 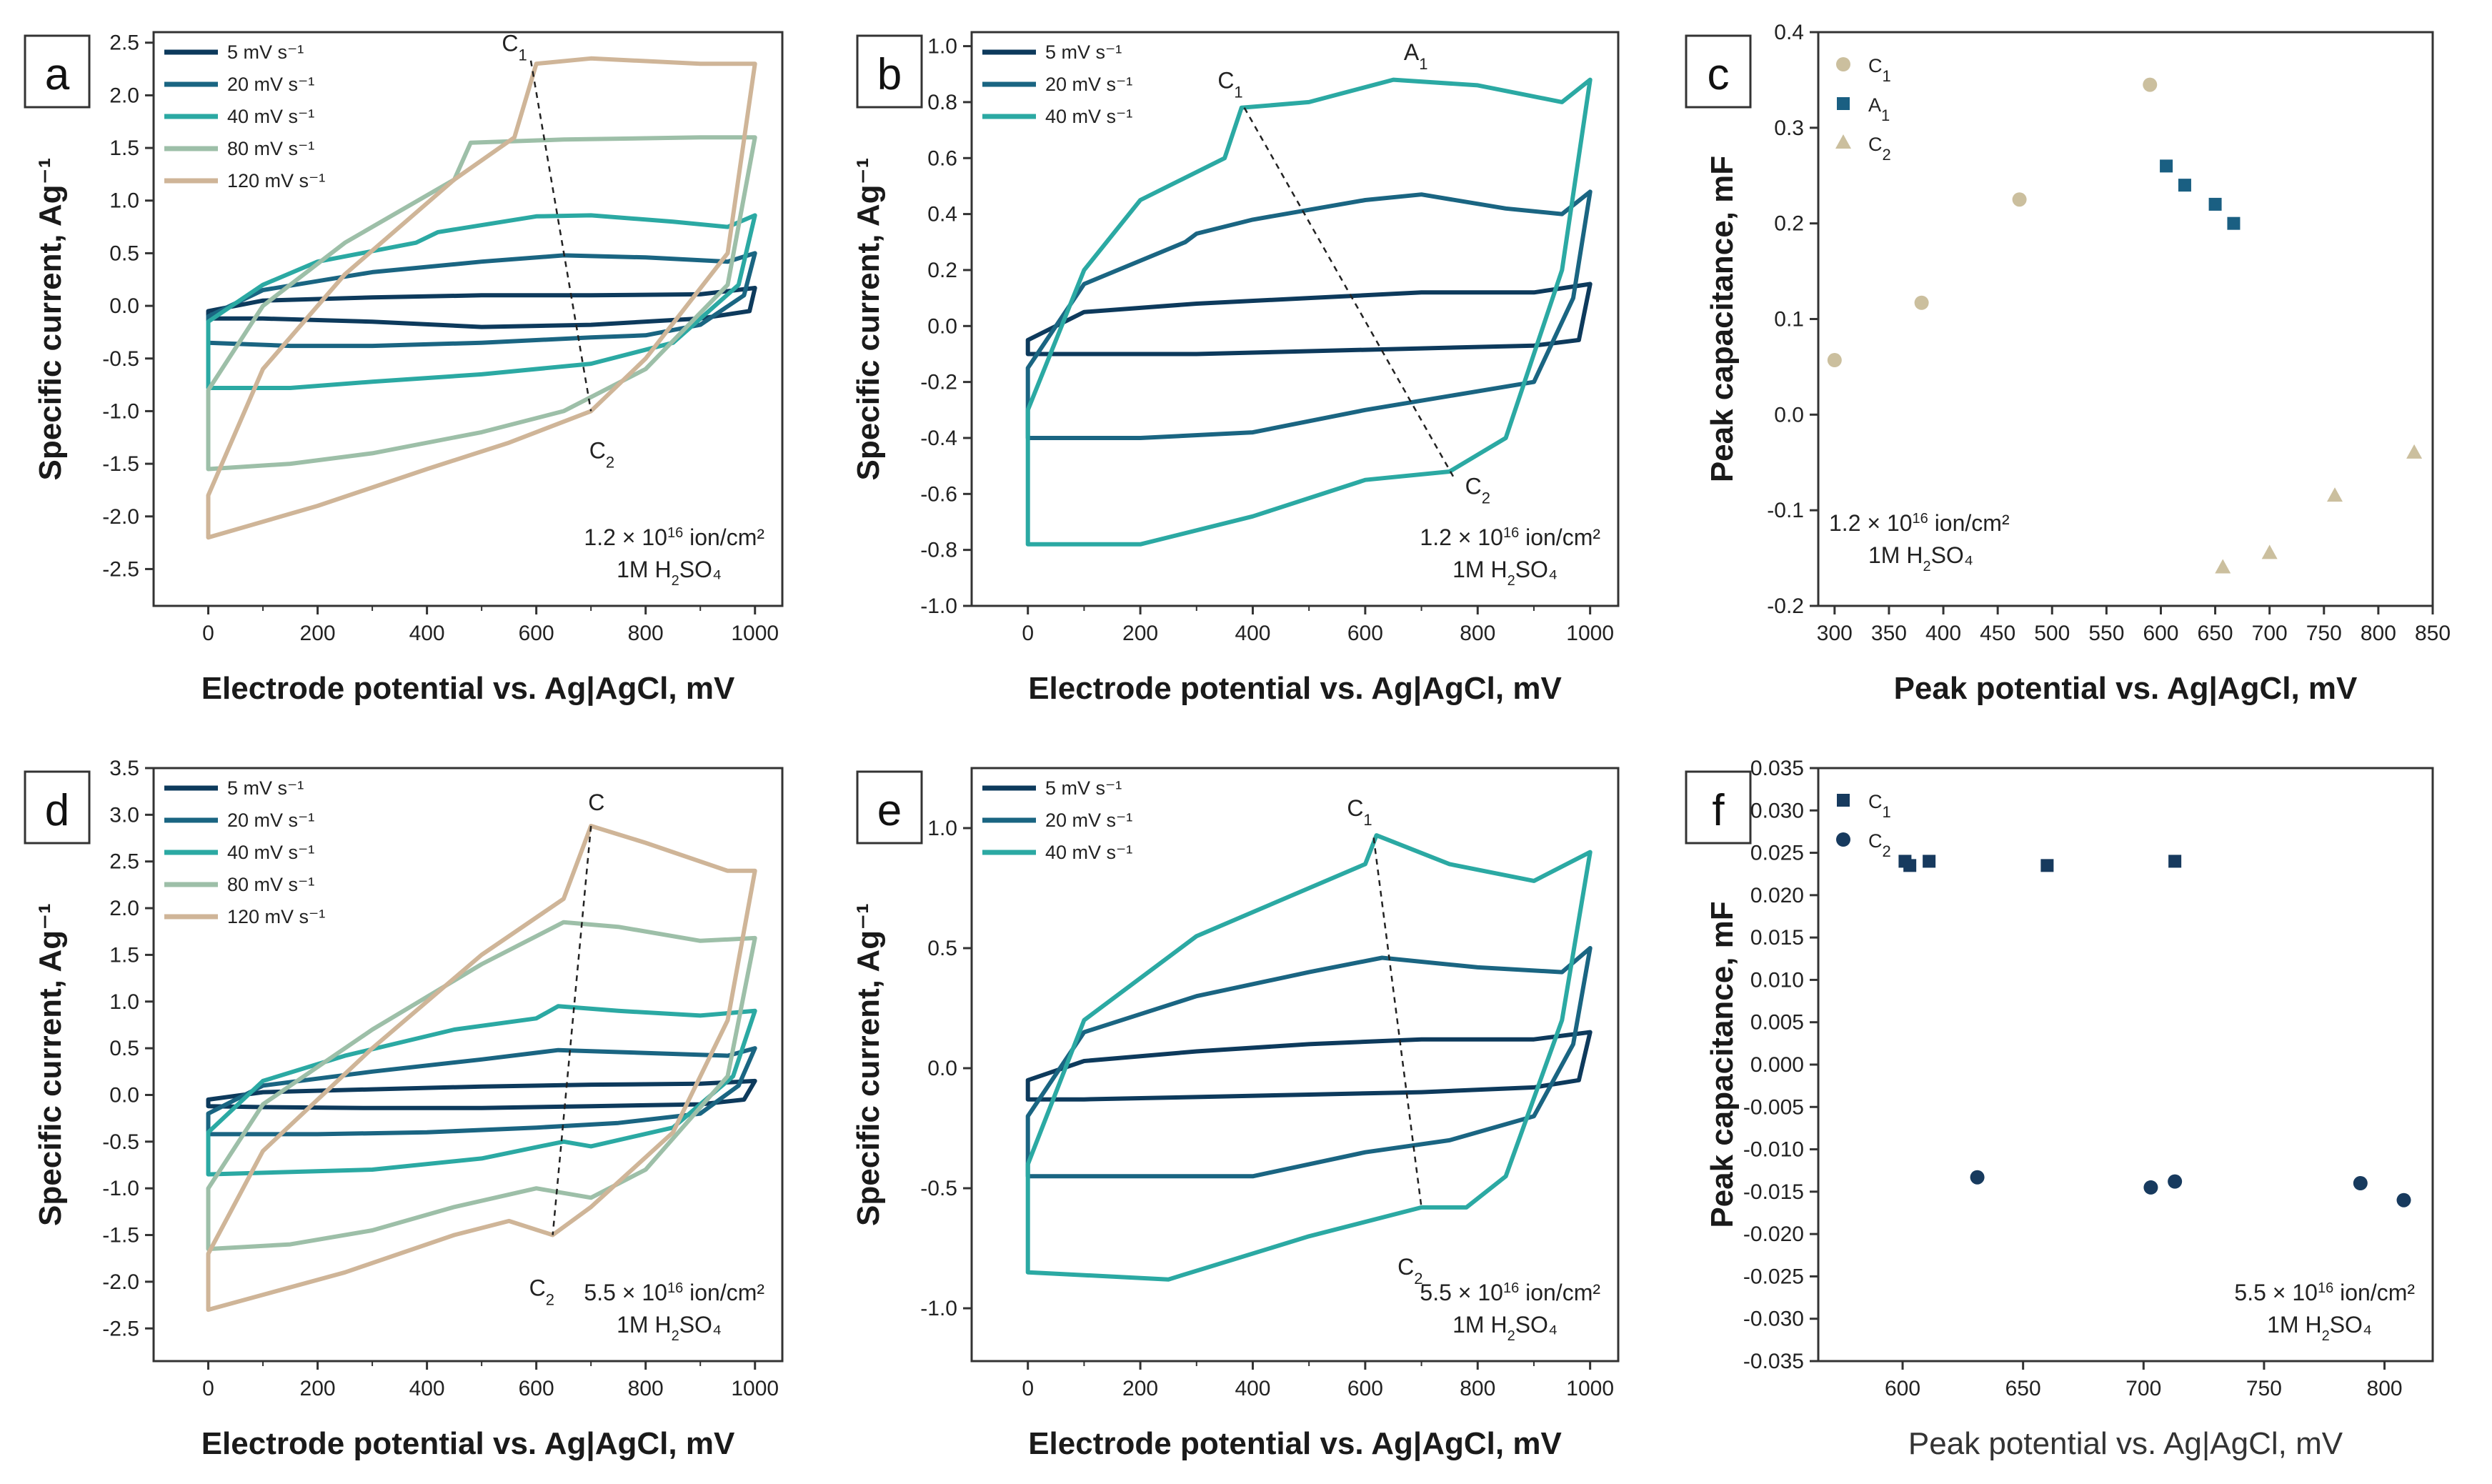 I want to click on panel-label-text: b, so click(x=889, y=74).